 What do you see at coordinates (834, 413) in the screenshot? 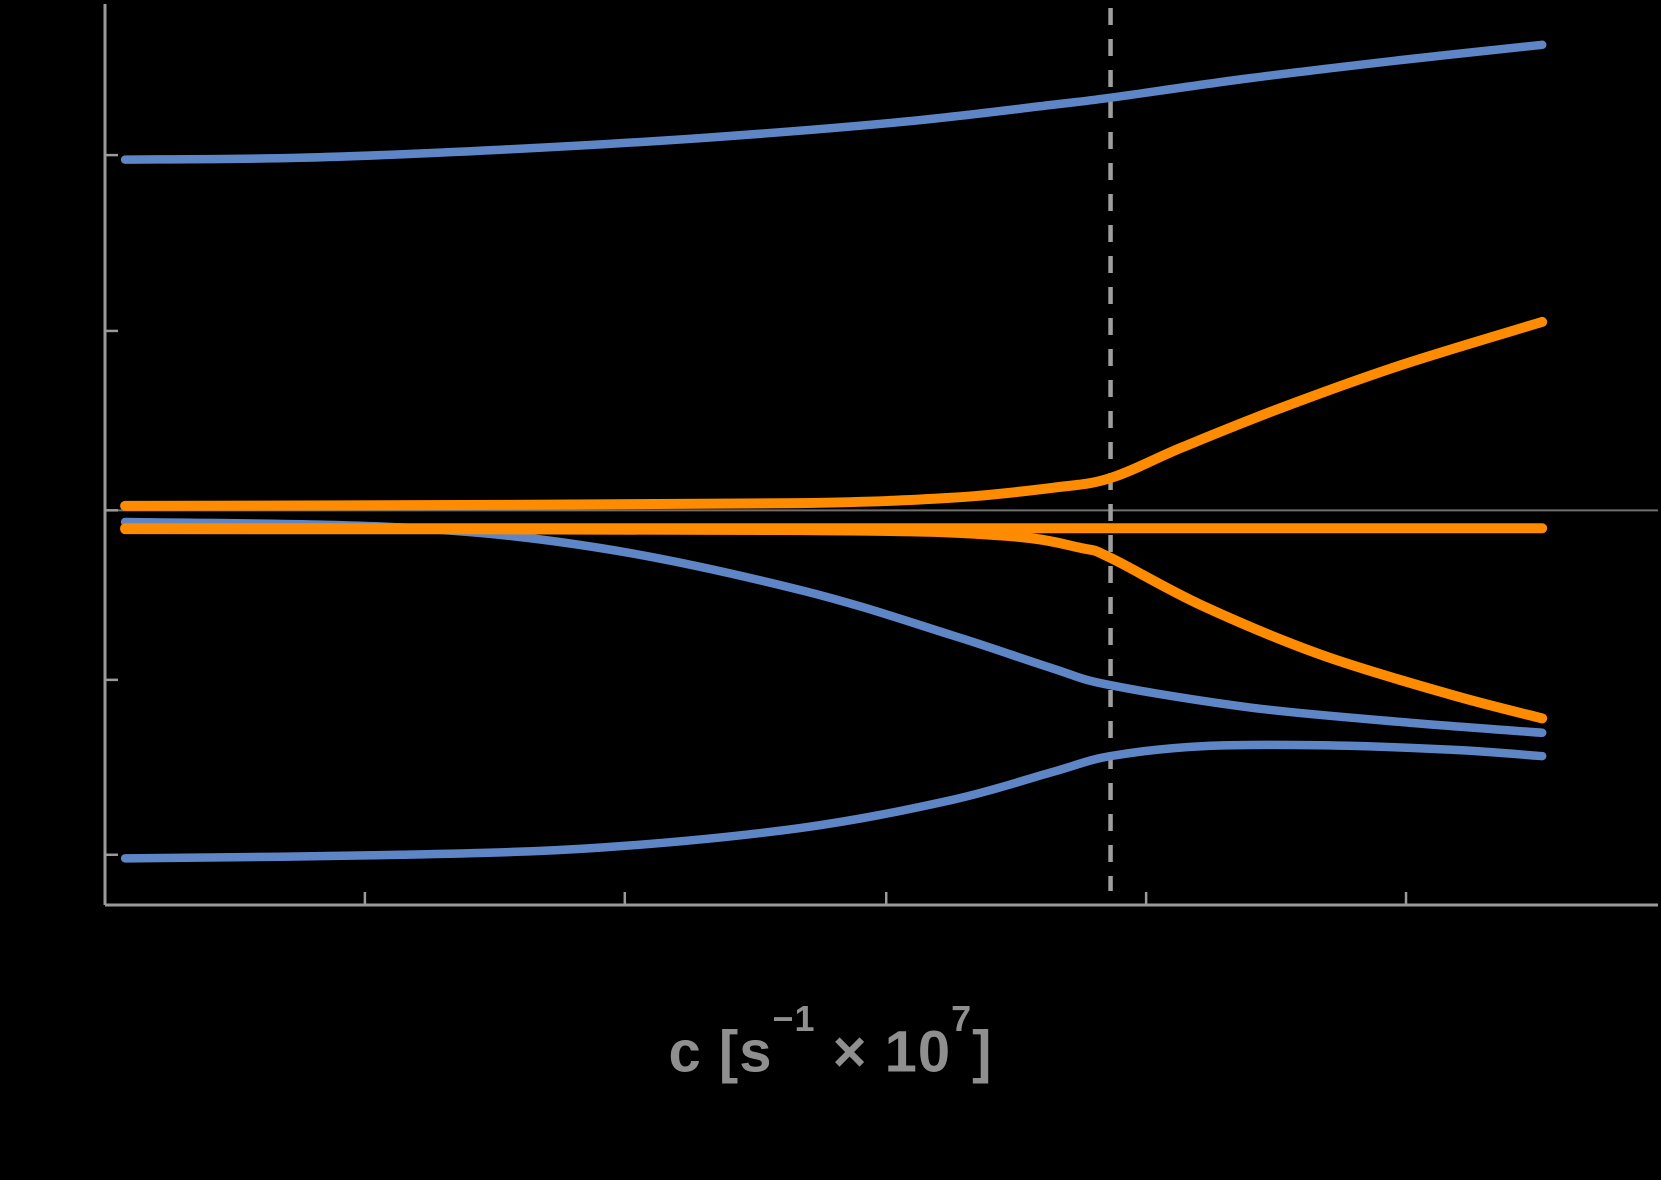
I see `series-orange-upper-branch` at bounding box center [834, 413].